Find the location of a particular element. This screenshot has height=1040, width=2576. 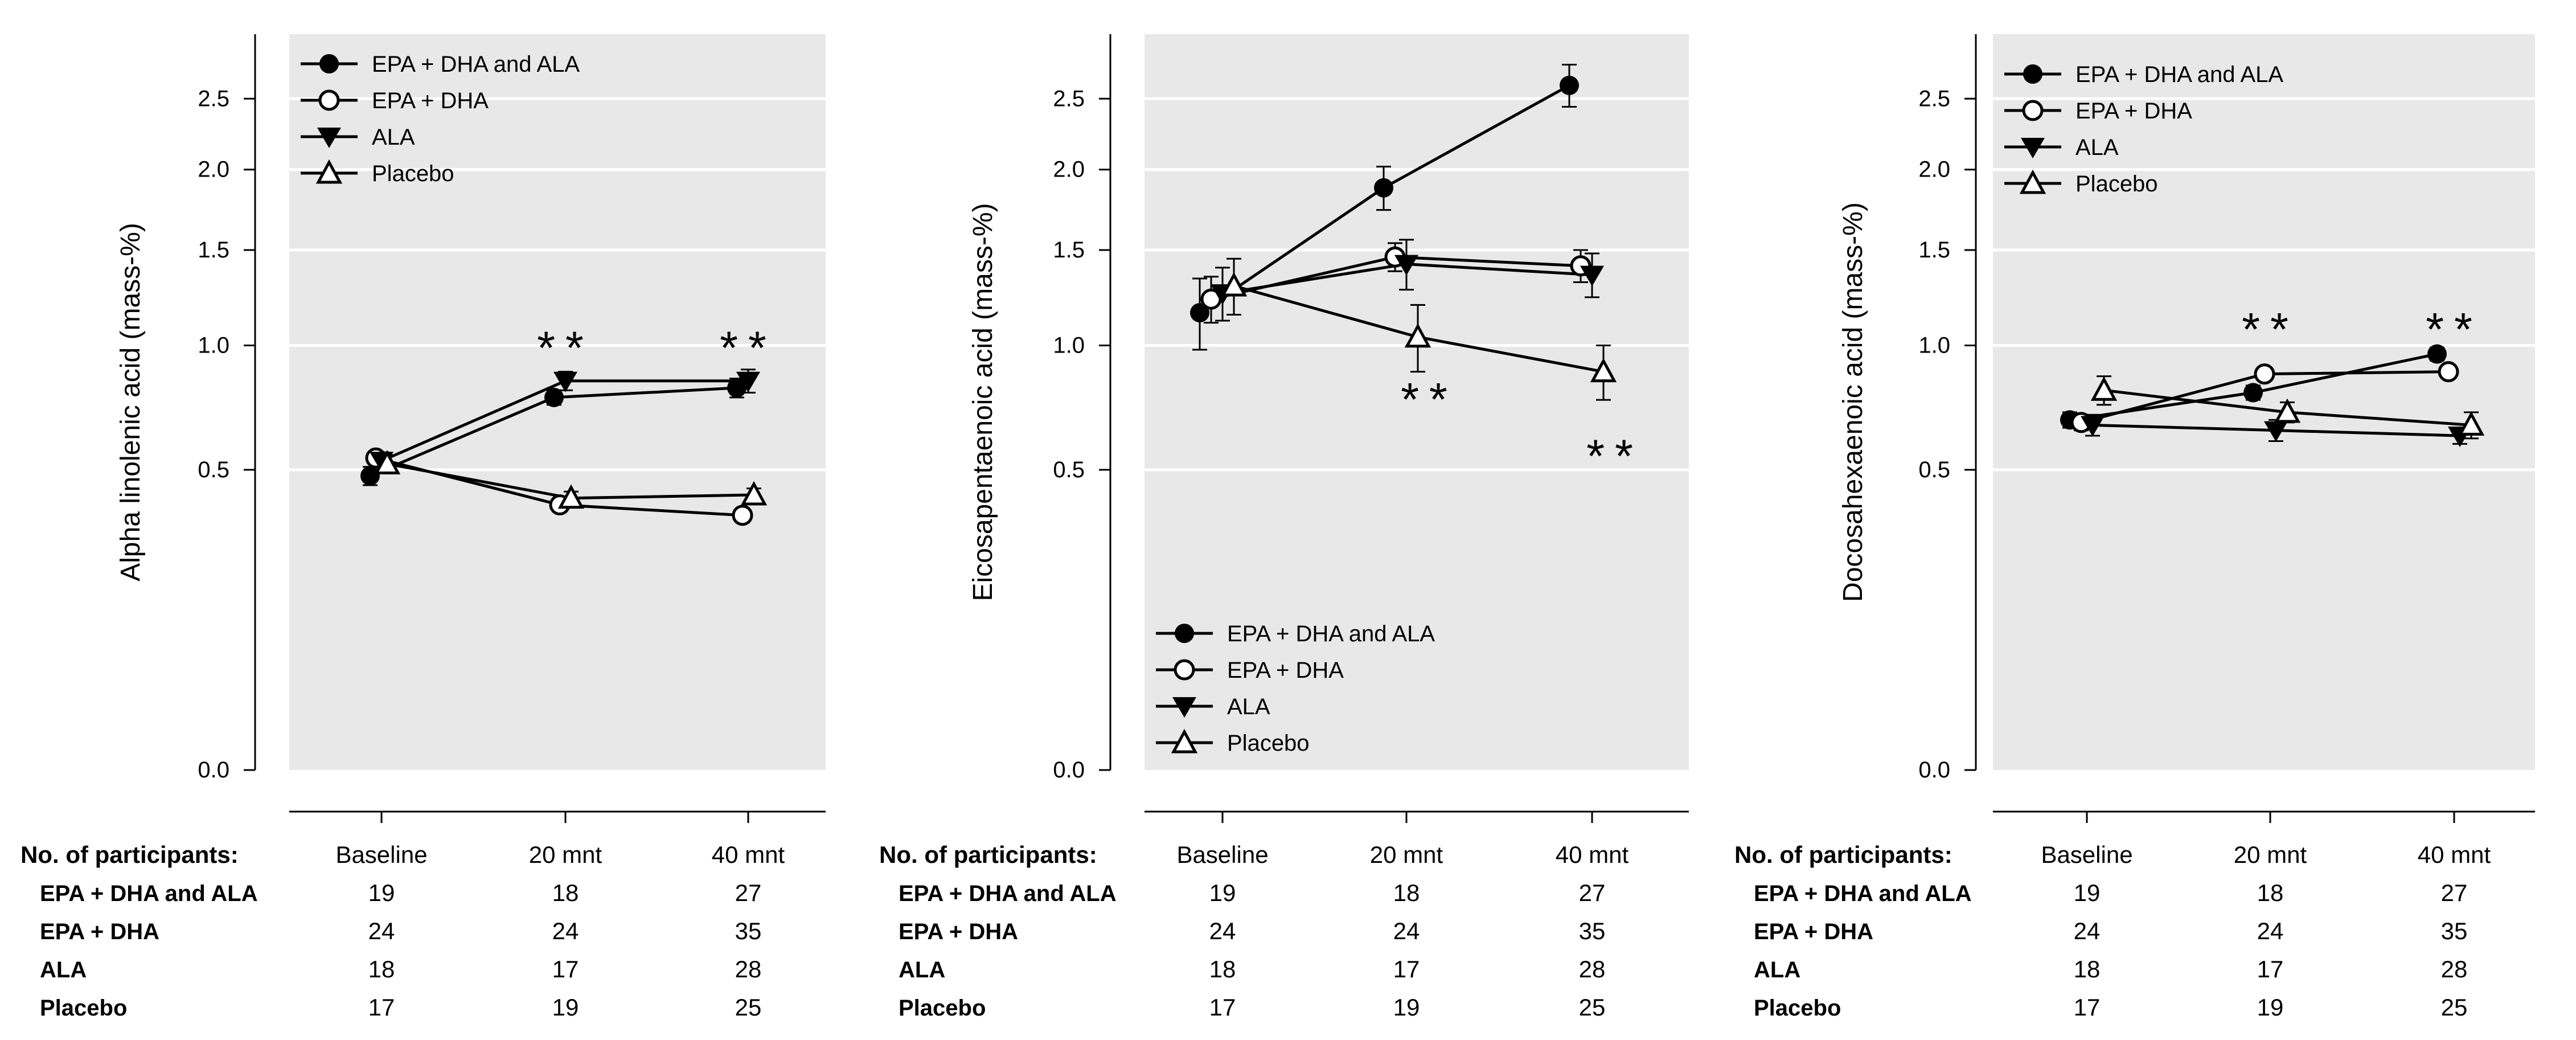

table-header: No. of participants: is located at coordinates (988, 854).